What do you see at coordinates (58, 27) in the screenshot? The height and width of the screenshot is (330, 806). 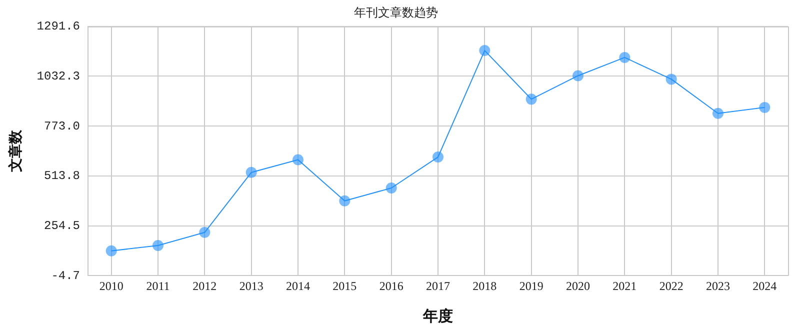 I see `y-tick-label: 1291.6` at bounding box center [58, 27].